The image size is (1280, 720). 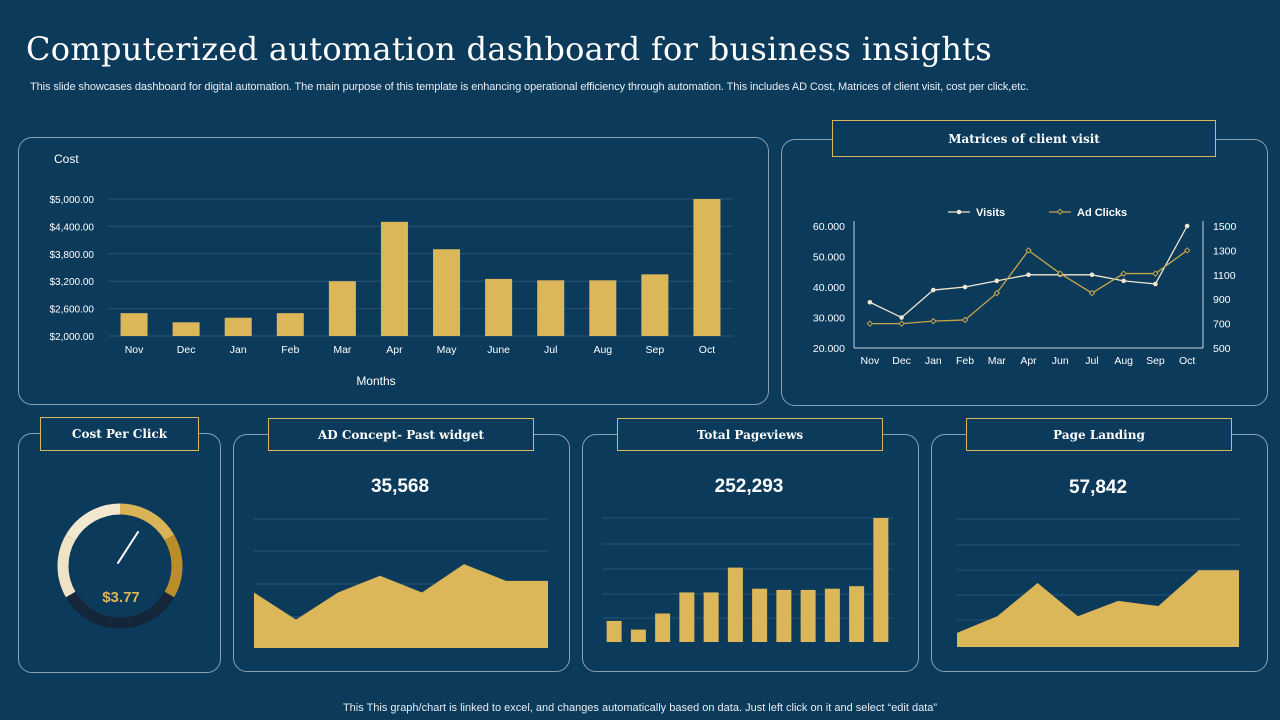 What do you see at coordinates (400, 486) in the screenshot?
I see `ad-concept-value: 35,568` at bounding box center [400, 486].